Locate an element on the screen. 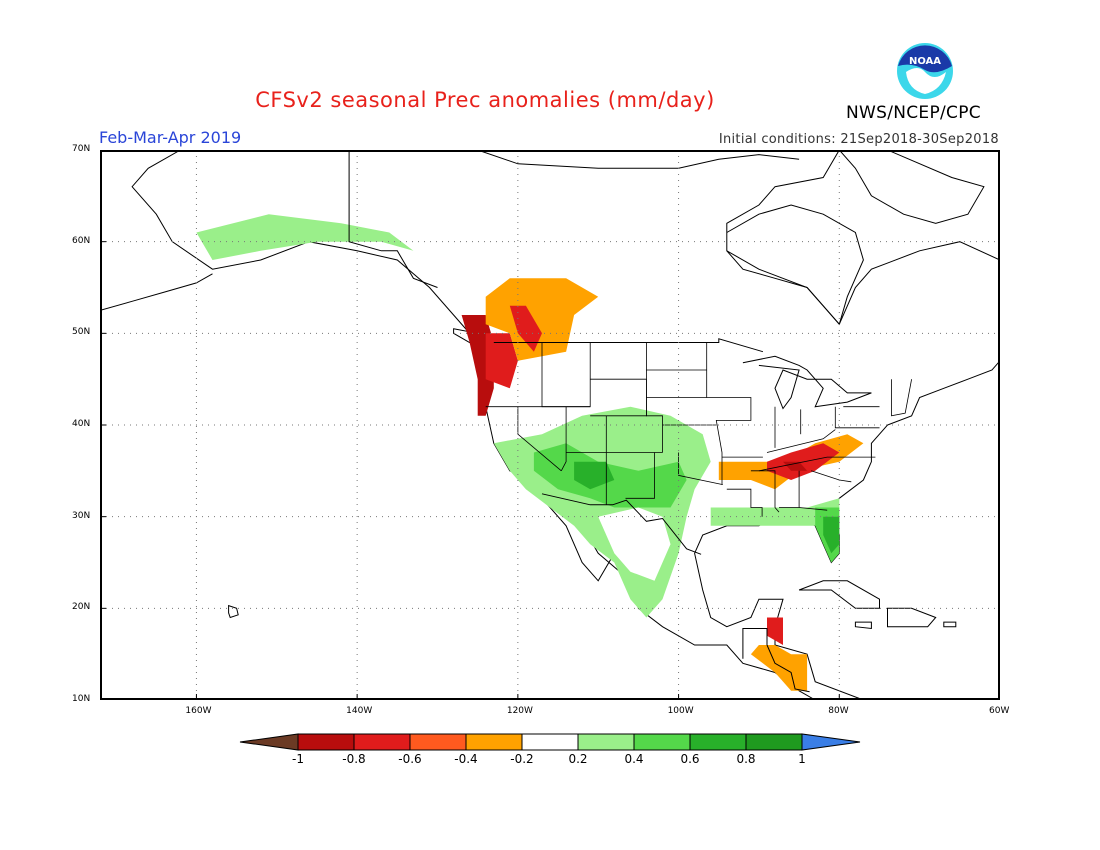 The width and height of the screenshot is (1100, 850). anomaly-bc-red-patches is located at coordinates (525, 328).